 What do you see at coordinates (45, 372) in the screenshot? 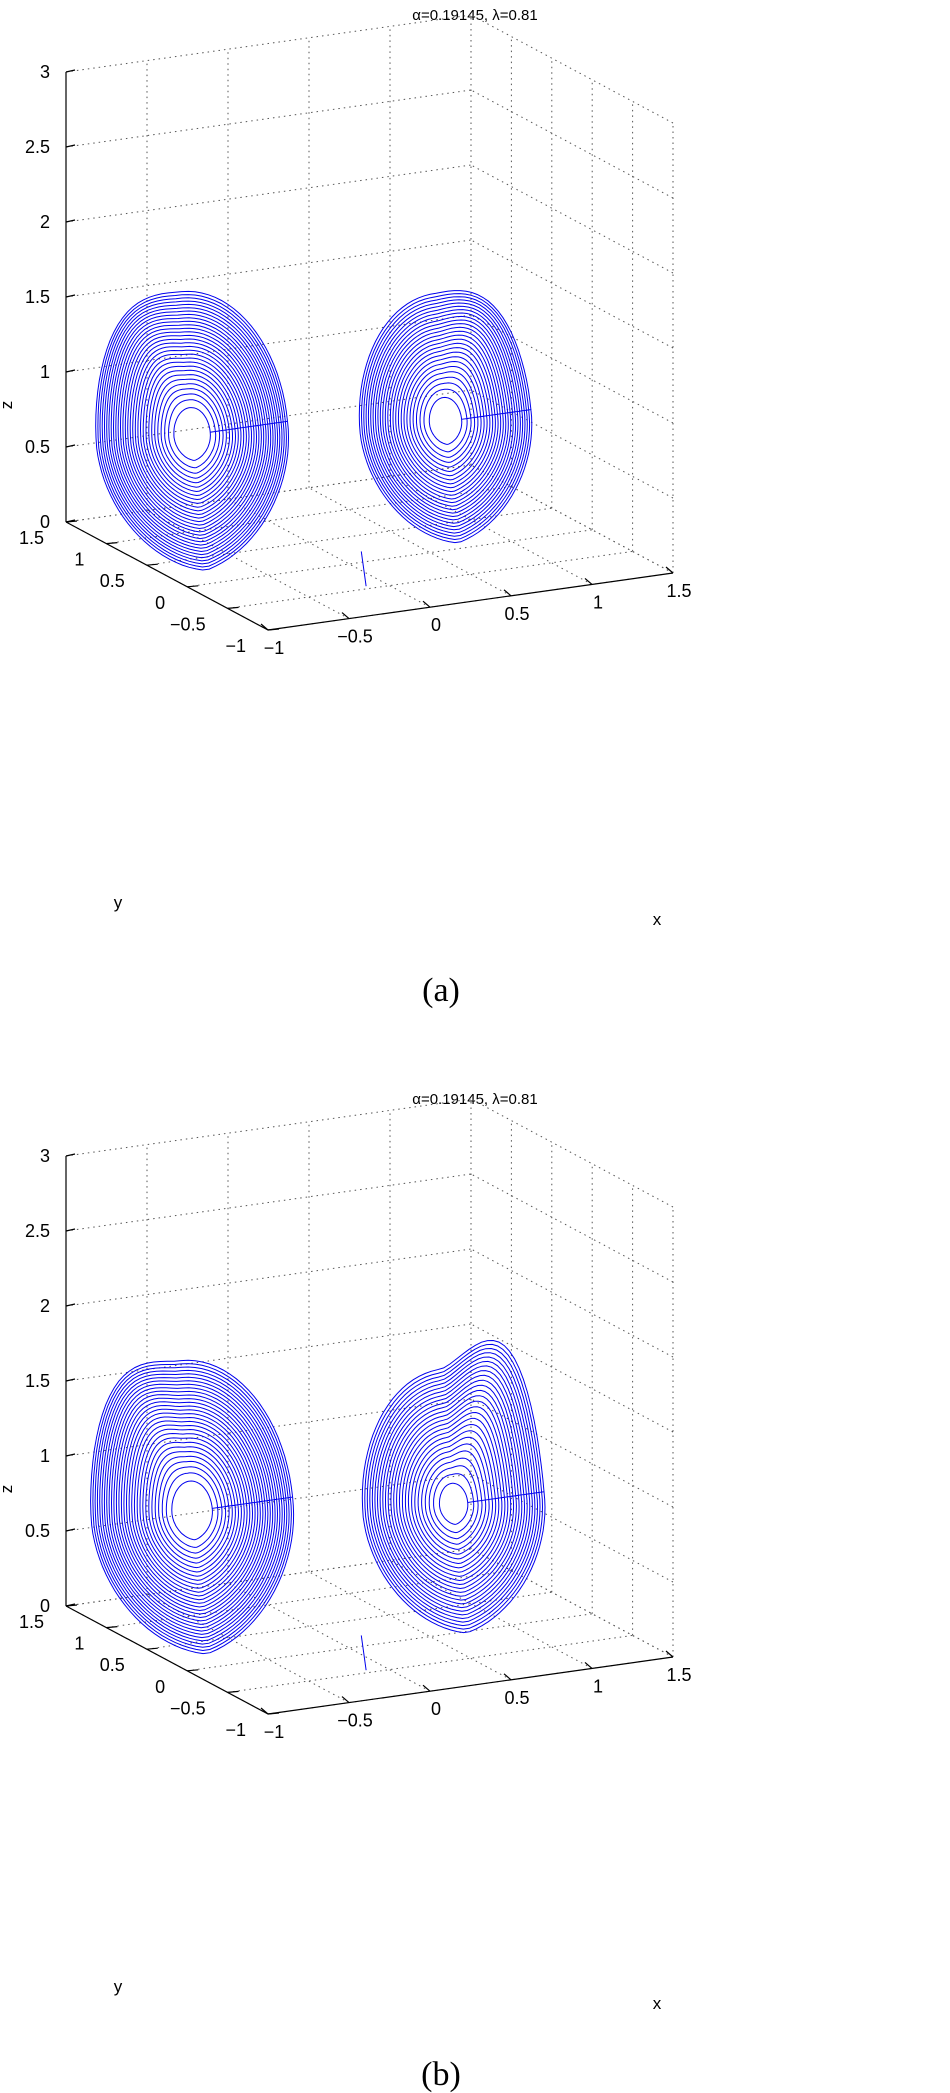
I see `z-tick-label: 1` at bounding box center [45, 372].